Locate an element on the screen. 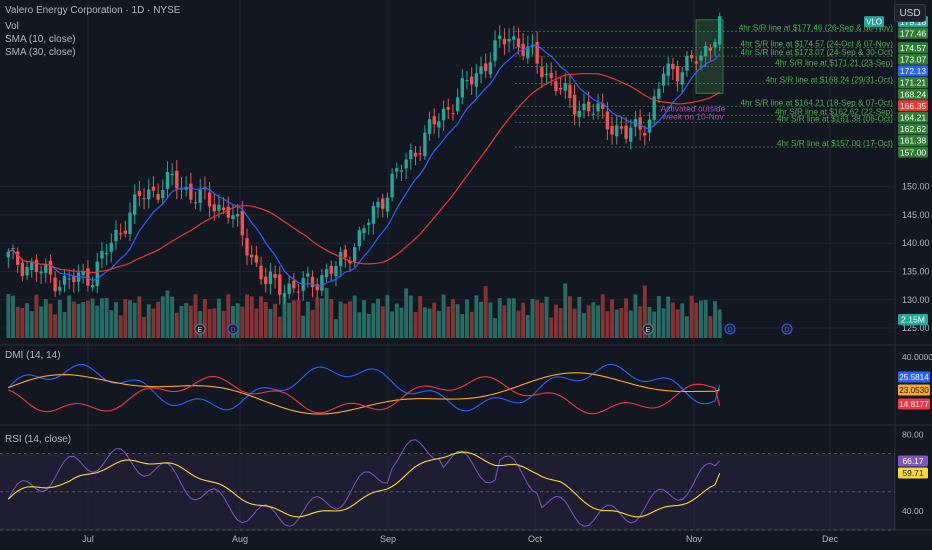 This screenshot has height=550, width=932. ticker-badge-box is located at coordinates (874, 22).